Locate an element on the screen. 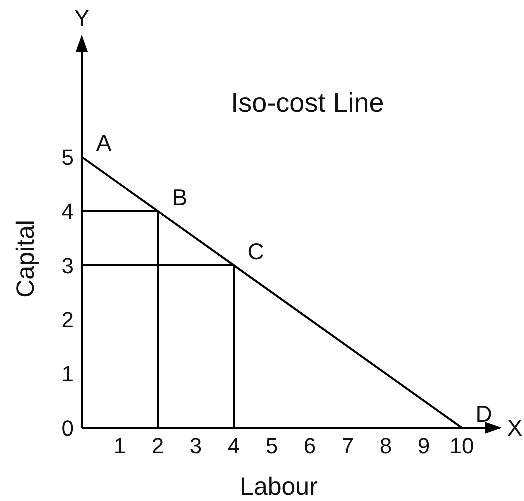  text: X is located at coordinates (515, 428).